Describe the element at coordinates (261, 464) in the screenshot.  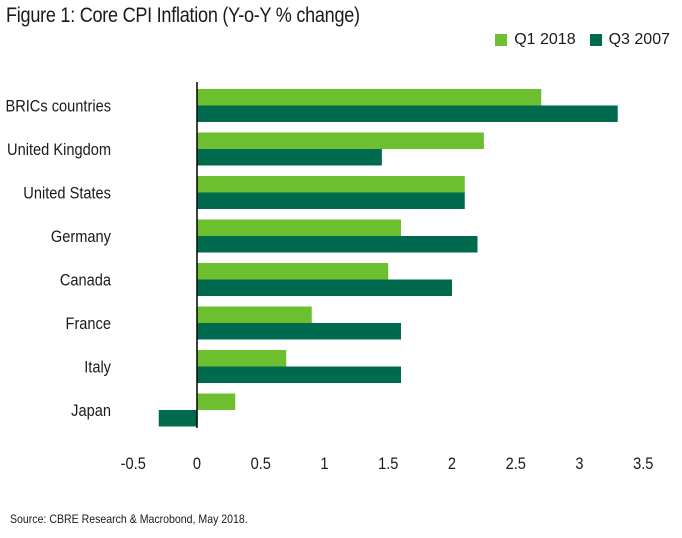
I see `x-tick-label: 0.5` at that location.